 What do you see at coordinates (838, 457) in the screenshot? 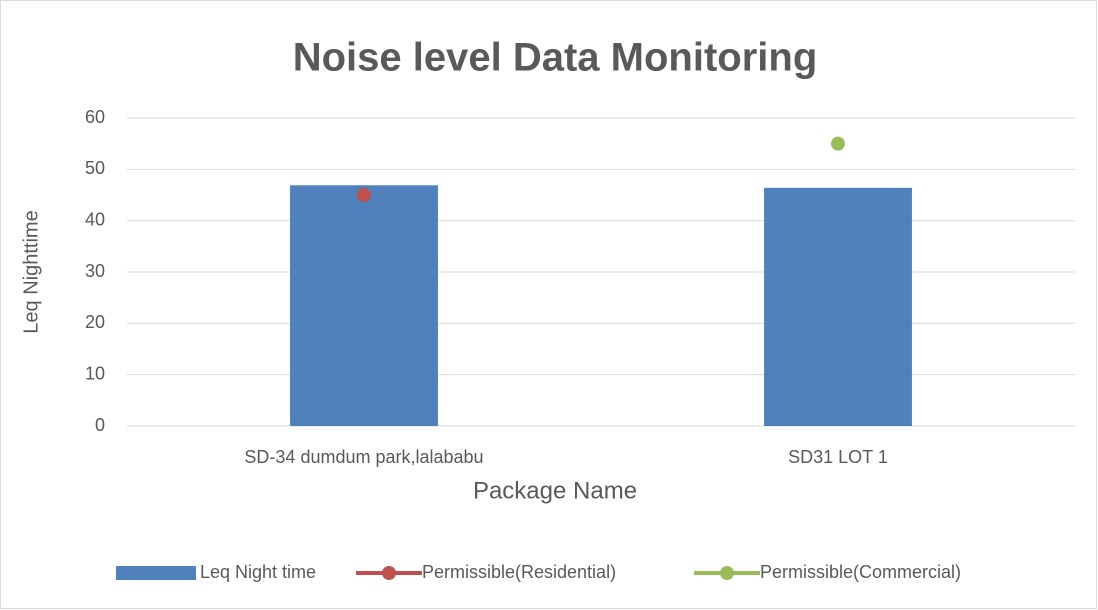
I see `x-tick-label: SD31 LOT 1` at bounding box center [838, 457].